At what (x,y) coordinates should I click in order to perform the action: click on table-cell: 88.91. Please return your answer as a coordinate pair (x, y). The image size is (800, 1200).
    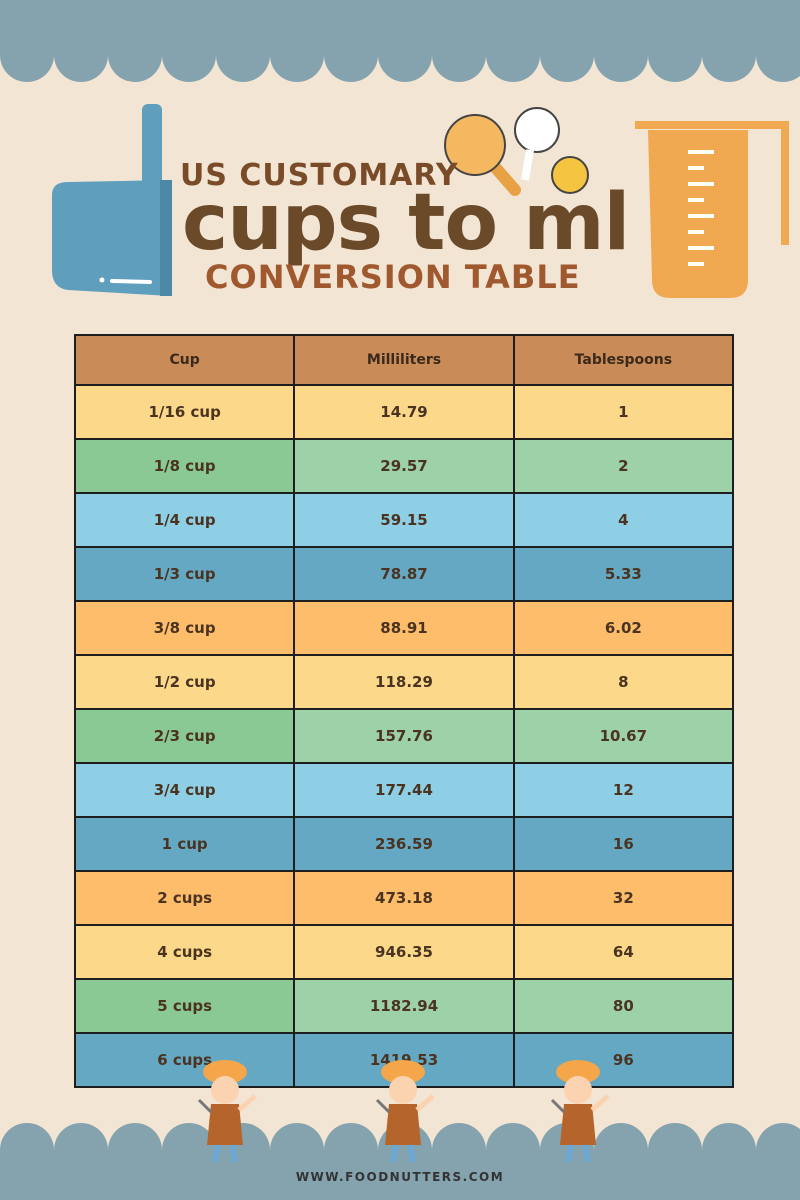
    Looking at the image, I should click on (404, 628).